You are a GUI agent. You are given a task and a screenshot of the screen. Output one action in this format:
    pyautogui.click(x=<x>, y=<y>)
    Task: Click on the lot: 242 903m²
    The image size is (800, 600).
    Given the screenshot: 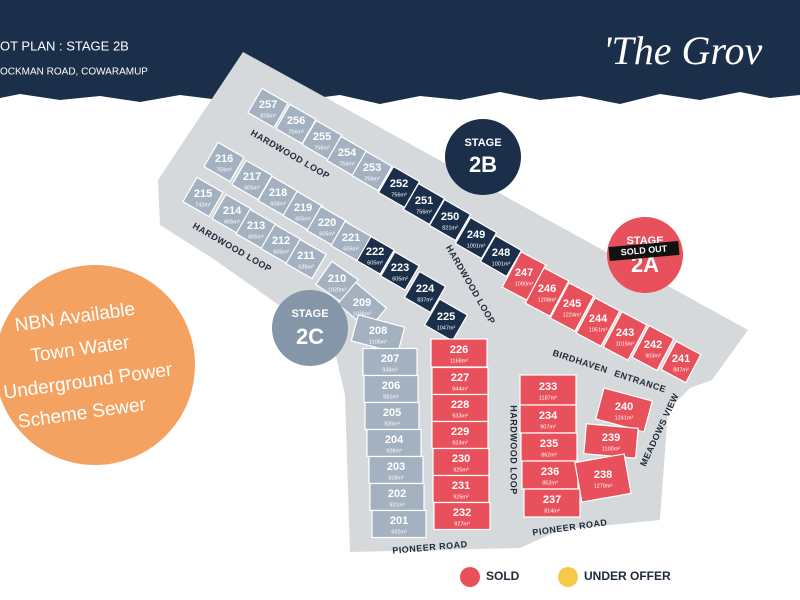 What is the action you would take?
    pyautogui.click(x=653, y=348)
    